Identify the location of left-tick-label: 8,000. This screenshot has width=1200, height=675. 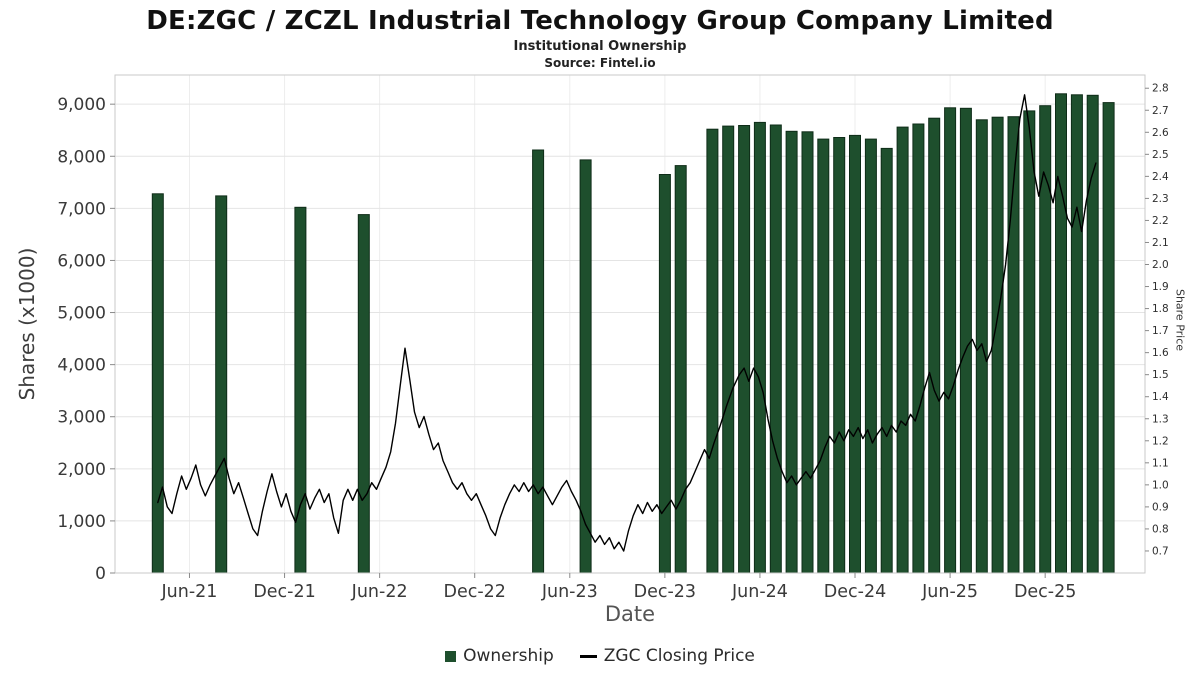
(81, 157).